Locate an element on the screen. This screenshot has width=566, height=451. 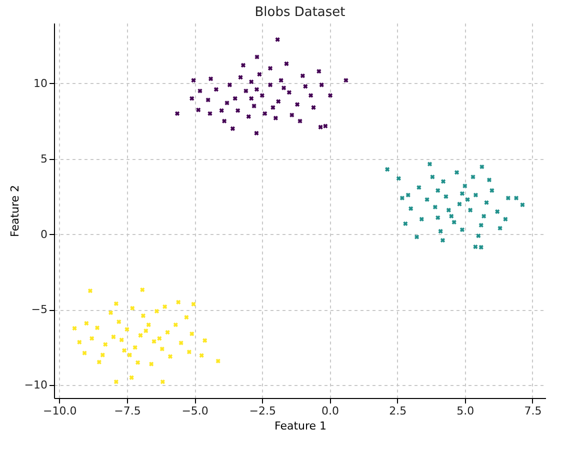
x-tick-label: 7.5 is located at coordinates (533, 411).